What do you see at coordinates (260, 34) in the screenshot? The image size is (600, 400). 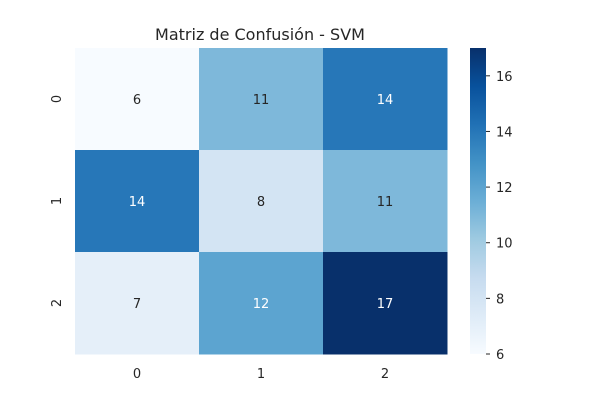 I see `chart-title: Matriz de Confusión - SVM` at bounding box center [260, 34].